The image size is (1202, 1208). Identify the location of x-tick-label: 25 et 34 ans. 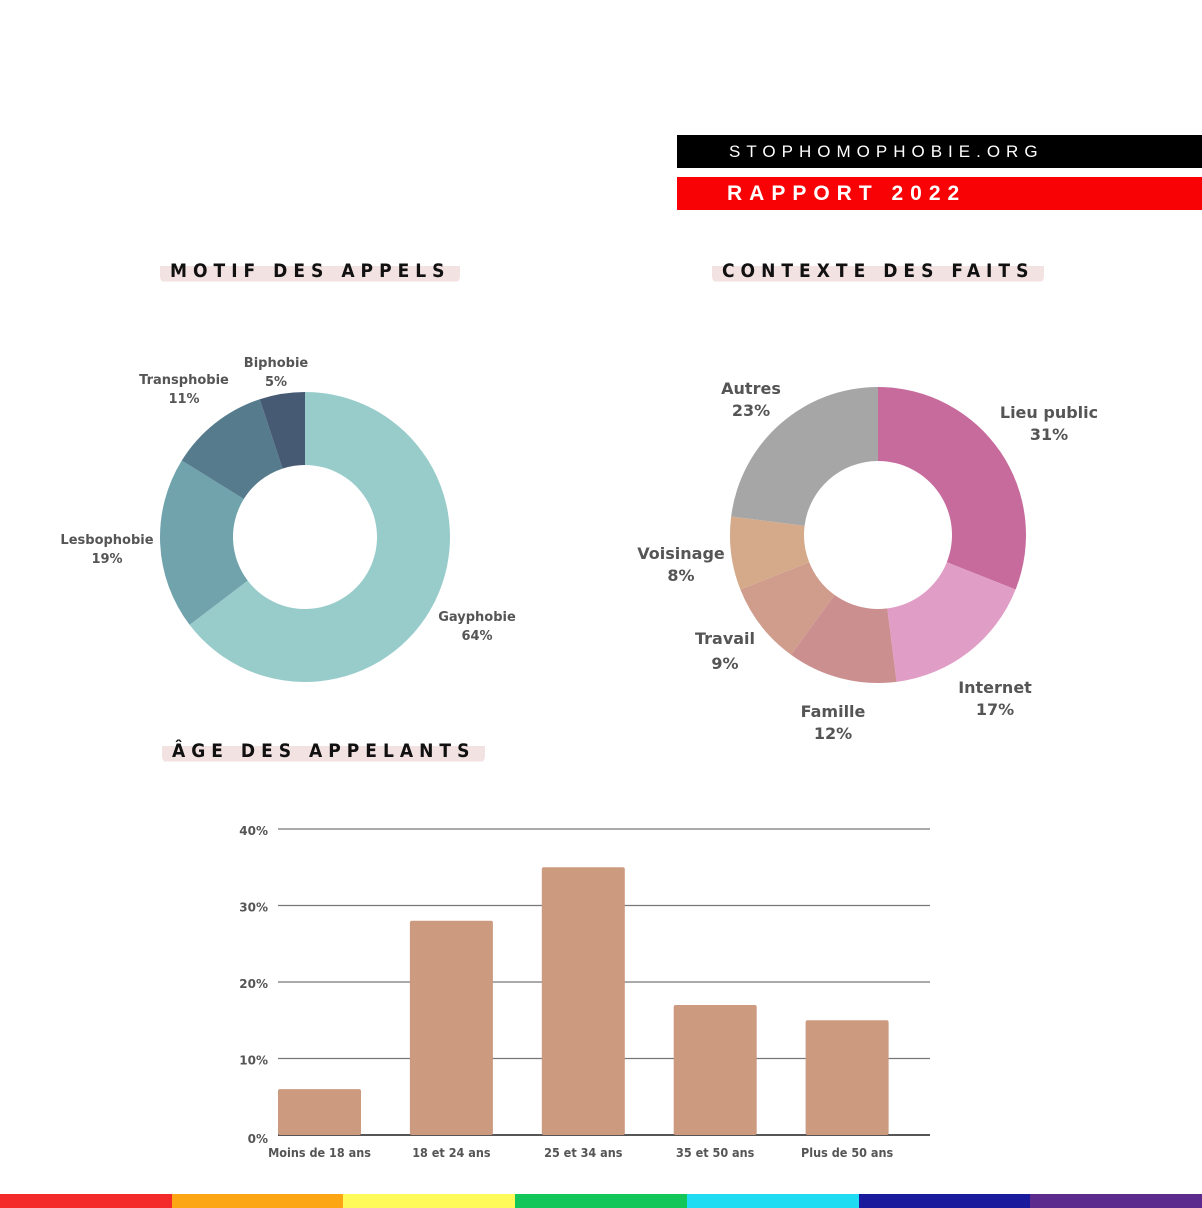
(583, 1152).